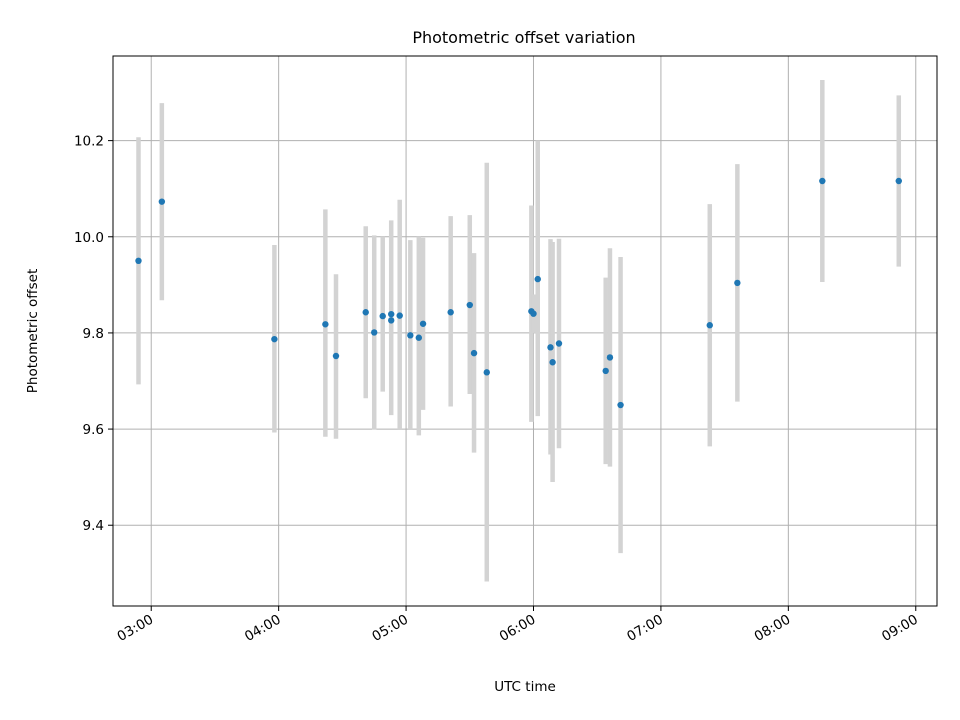  What do you see at coordinates (645, 628) in the screenshot?
I see `x-tick-label: 07:00` at bounding box center [645, 628].